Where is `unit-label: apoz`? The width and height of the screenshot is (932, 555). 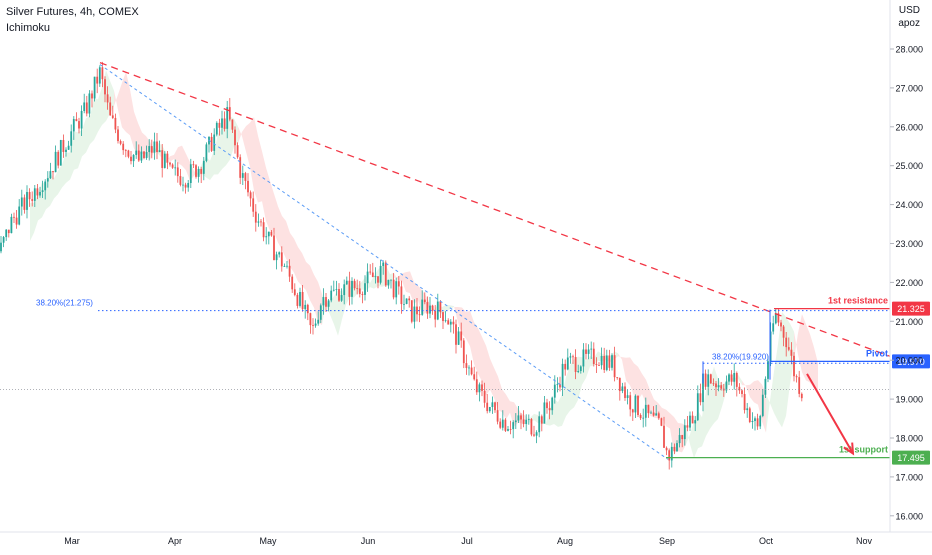 unit-label: apoz is located at coordinates (909, 23).